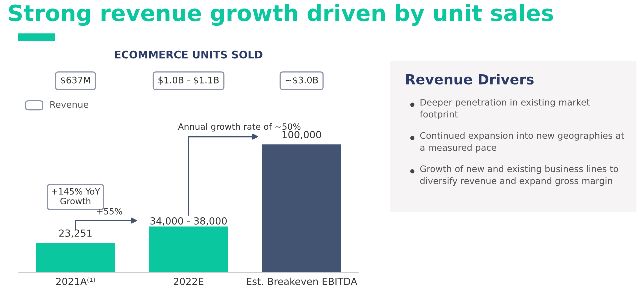  I want to click on chart-title: Strong revenue growth driven by unit sales, so click(281, 15).